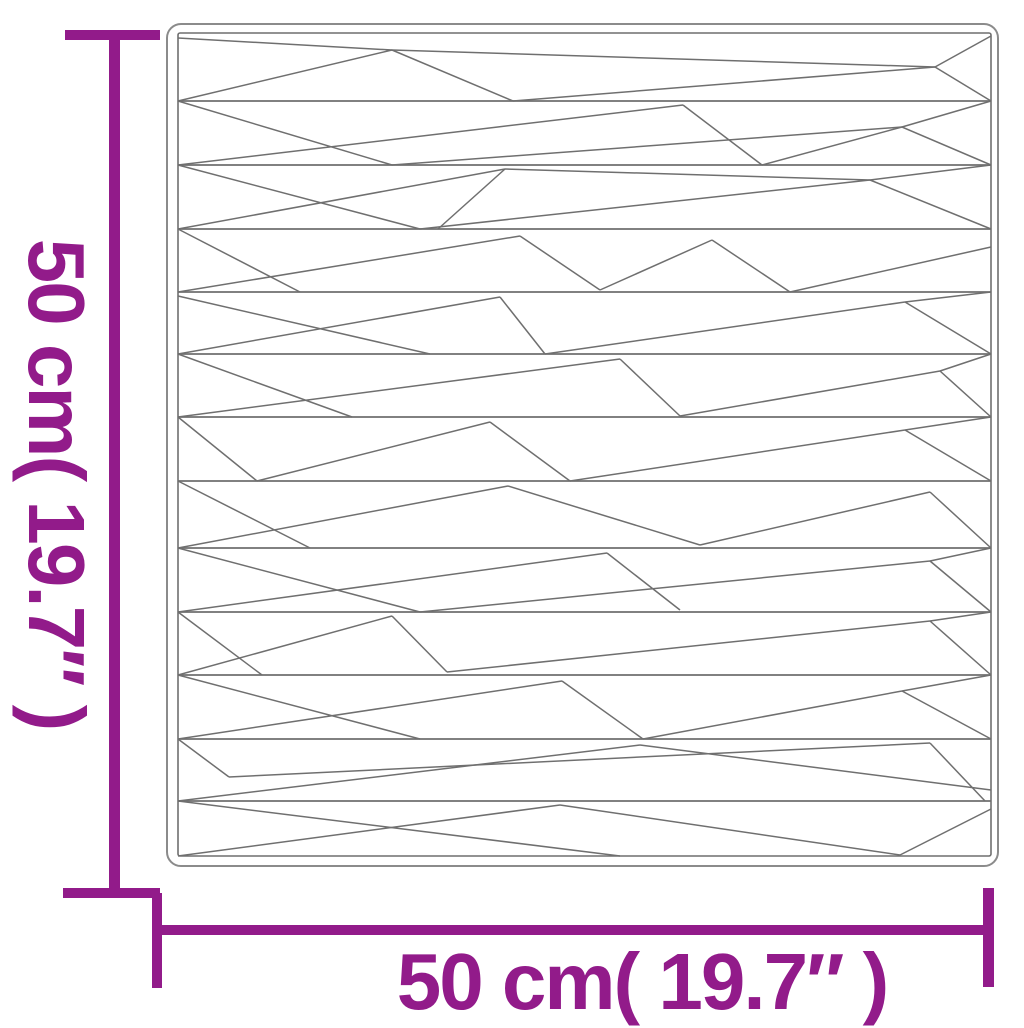  Describe the element at coordinates (988, 937) in the screenshot. I see `width-dimension-right-cap` at that location.